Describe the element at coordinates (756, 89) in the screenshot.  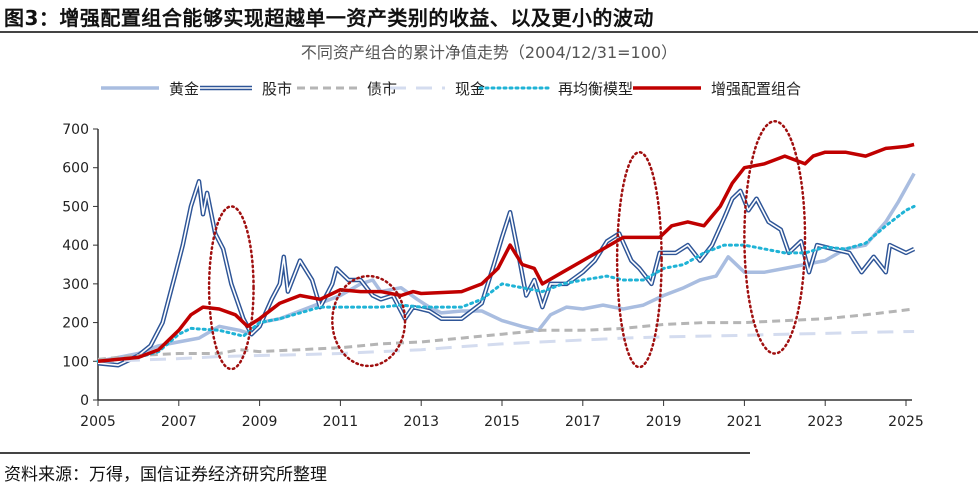
I see `legend-label: 增强配置组合` at that location.